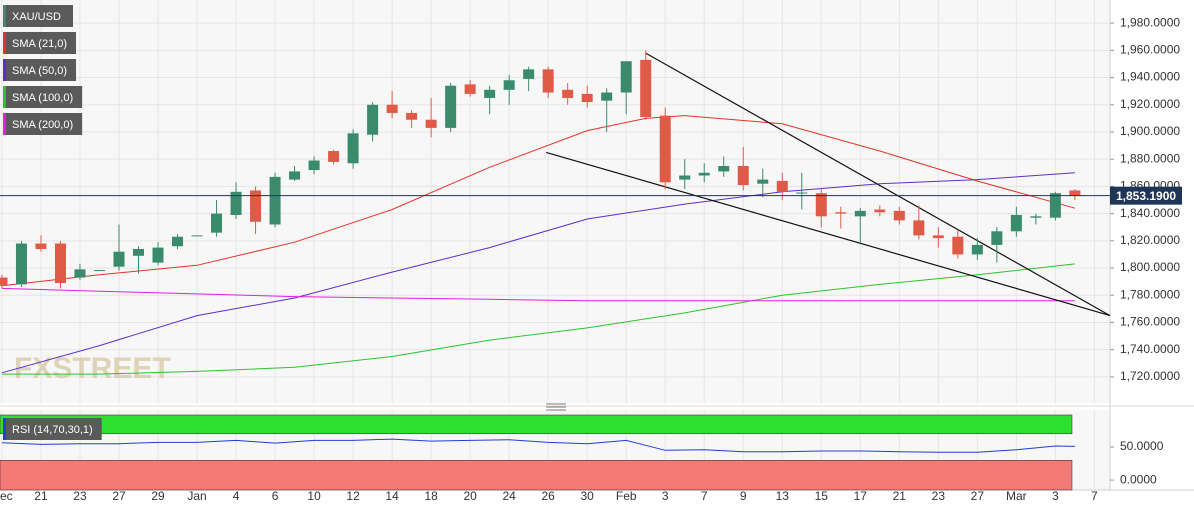 The height and width of the screenshot is (511, 1194). I want to click on x-tick-label: 14, so click(392, 496).